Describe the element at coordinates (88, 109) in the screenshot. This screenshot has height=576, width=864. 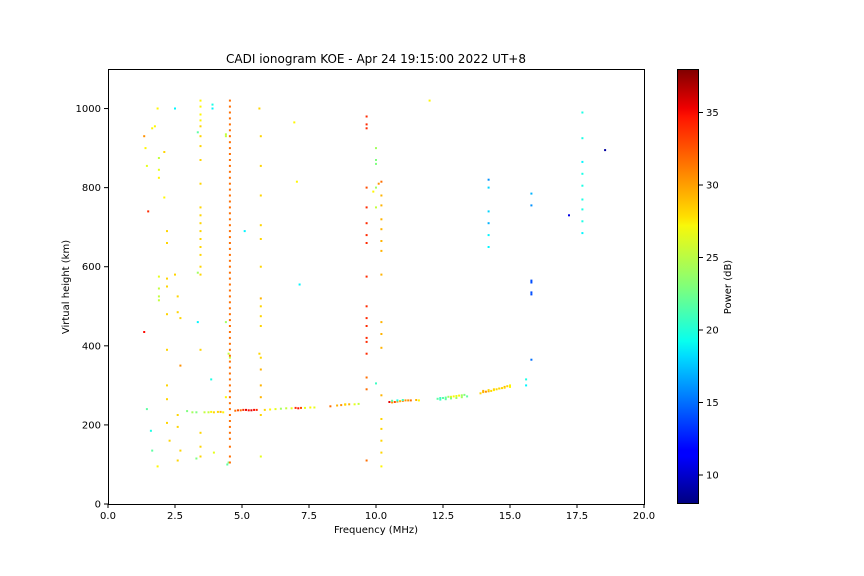
I see `y-tick-label: 1000` at that location.